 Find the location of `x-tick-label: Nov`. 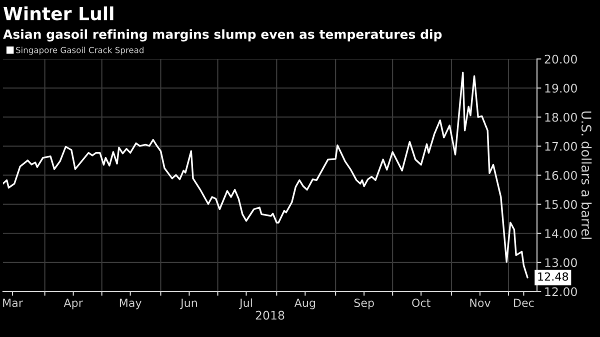

x-tick-label: Nov is located at coordinates (480, 303).